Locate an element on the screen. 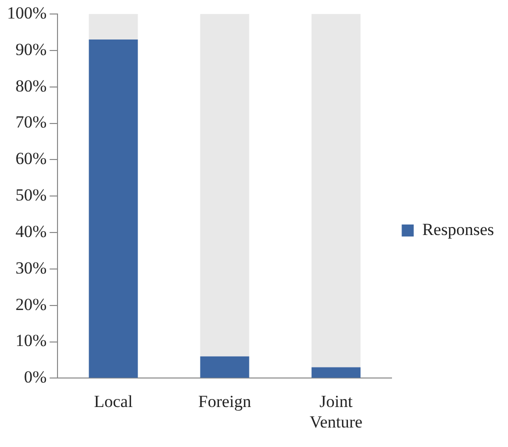 The width and height of the screenshot is (508, 447). x-tick-label: Local is located at coordinates (113, 401).